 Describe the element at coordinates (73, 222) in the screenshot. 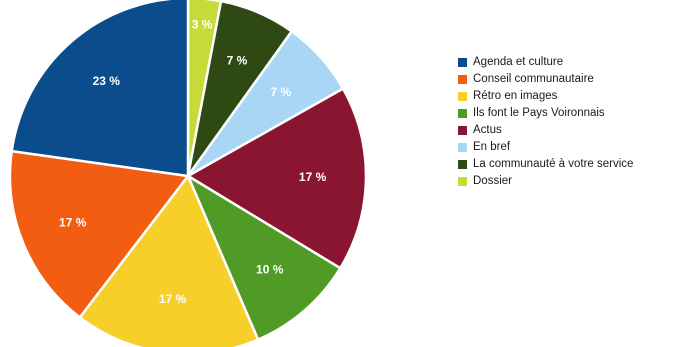

I see `pie-label-conseil-communautaire: 17 %` at that location.